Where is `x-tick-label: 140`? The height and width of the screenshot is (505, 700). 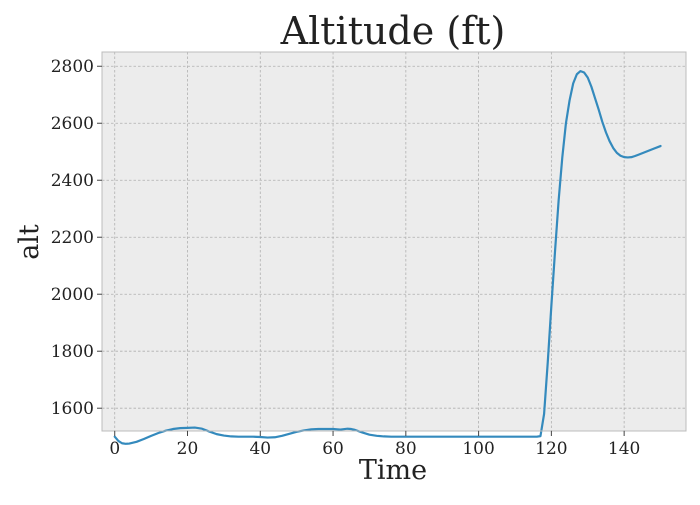
x-tick-label: 140 is located at coordinates (624, 449).